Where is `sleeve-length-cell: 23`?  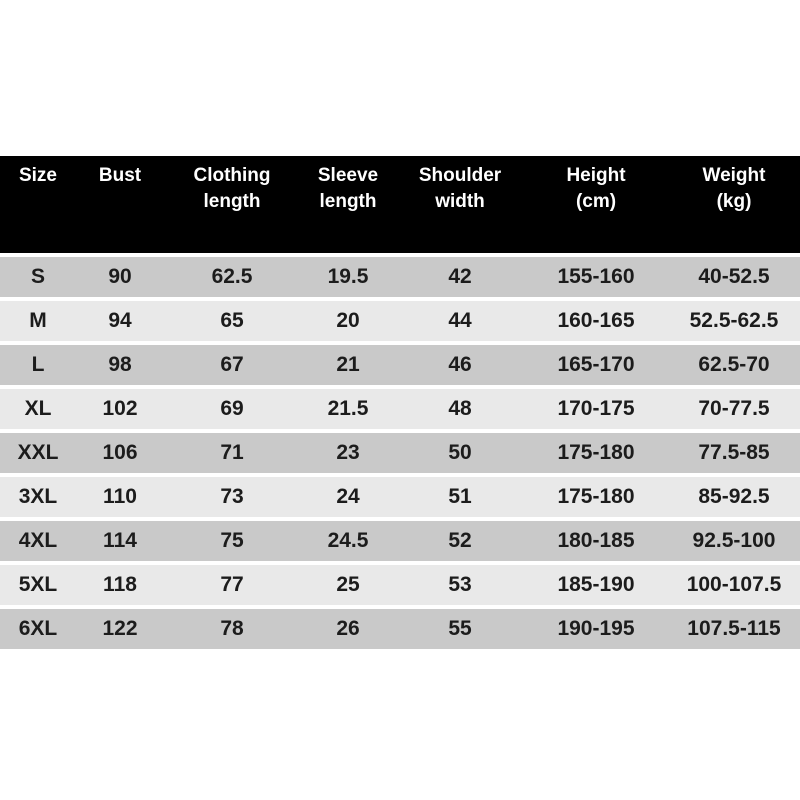 sleeve-length-cell: 23 is located at coordinates (348, 453).